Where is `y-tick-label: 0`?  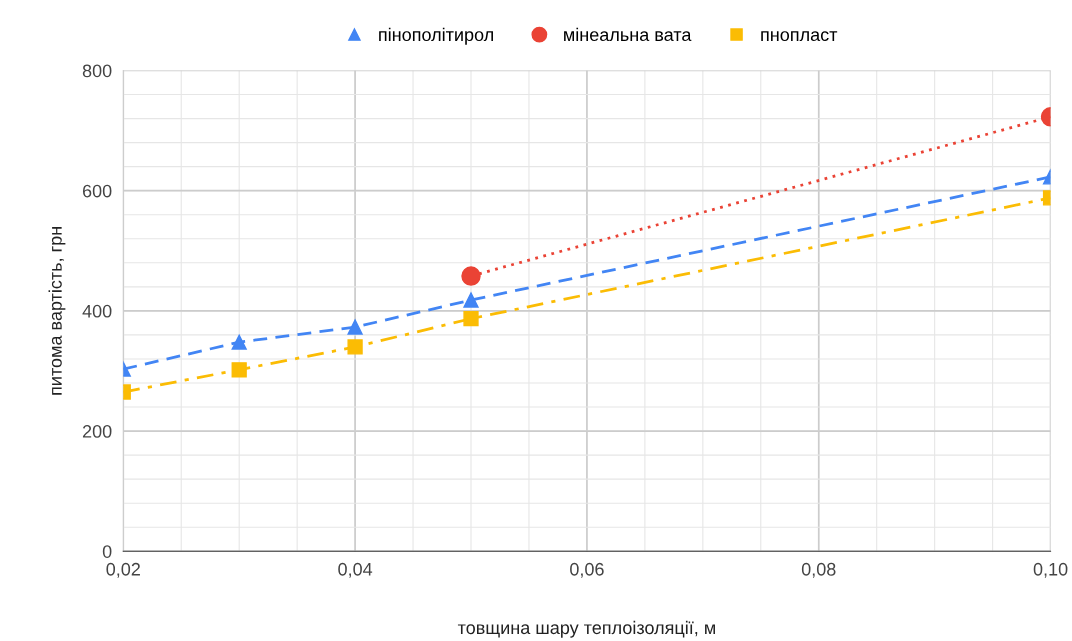 y-tick-label: 0 is located at coordinates (107, 551).